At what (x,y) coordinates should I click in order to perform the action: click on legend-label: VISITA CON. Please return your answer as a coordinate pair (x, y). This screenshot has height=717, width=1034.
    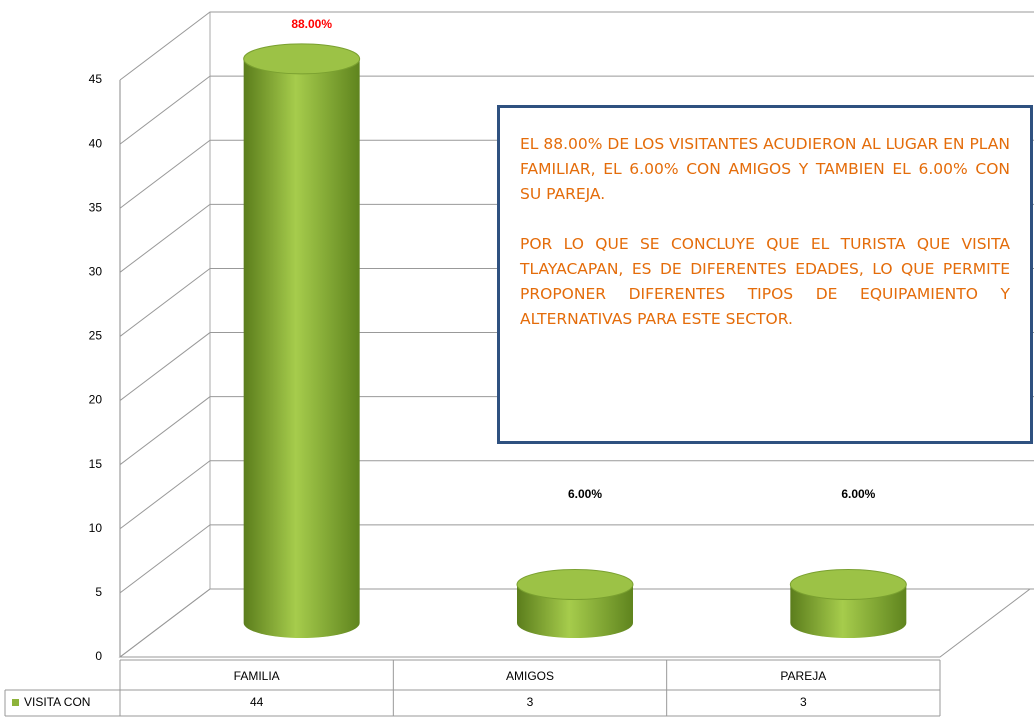
    Looking at the image, I should click on (57, 702).